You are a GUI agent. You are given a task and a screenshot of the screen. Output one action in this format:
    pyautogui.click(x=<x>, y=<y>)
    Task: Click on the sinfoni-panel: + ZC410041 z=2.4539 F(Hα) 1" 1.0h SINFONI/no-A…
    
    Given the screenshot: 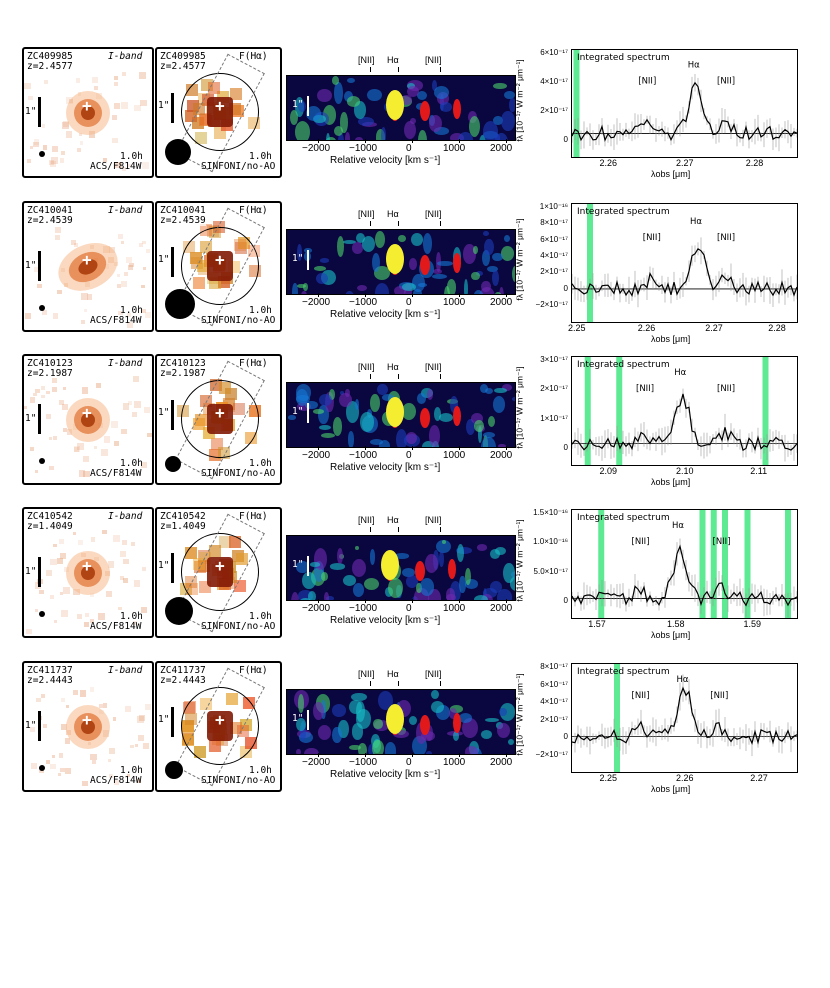 What is the action you would take?
    pyautogui.click(x=218, y=266)
    